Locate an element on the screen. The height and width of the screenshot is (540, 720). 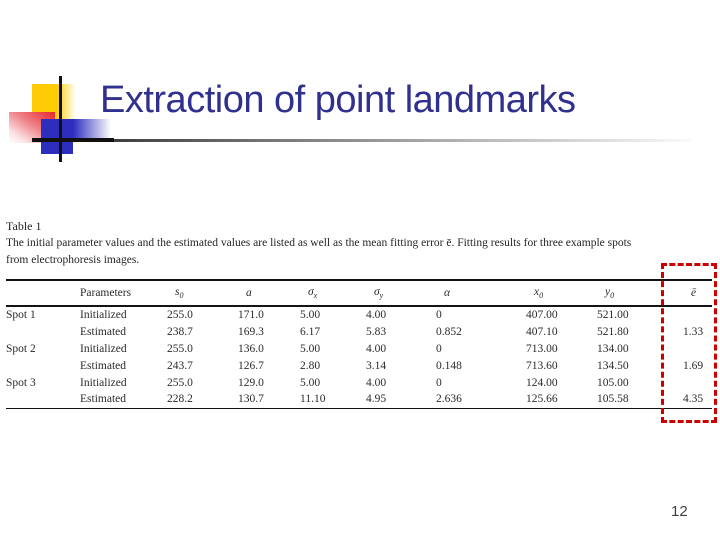
table-cell: 1.33 is located at coordinates (693, 331).